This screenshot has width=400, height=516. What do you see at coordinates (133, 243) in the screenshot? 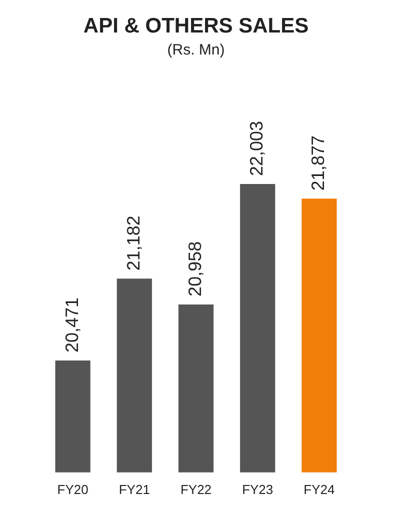
I see `data-label: 21,182` at bounding box center [133, 243].